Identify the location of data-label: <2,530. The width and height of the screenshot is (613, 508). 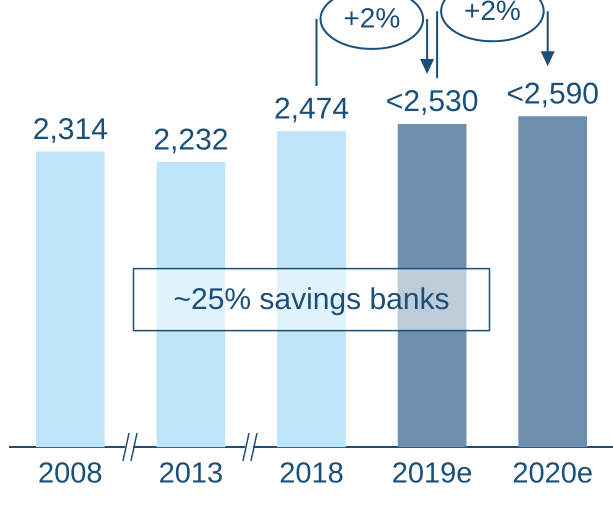
(432, 101).